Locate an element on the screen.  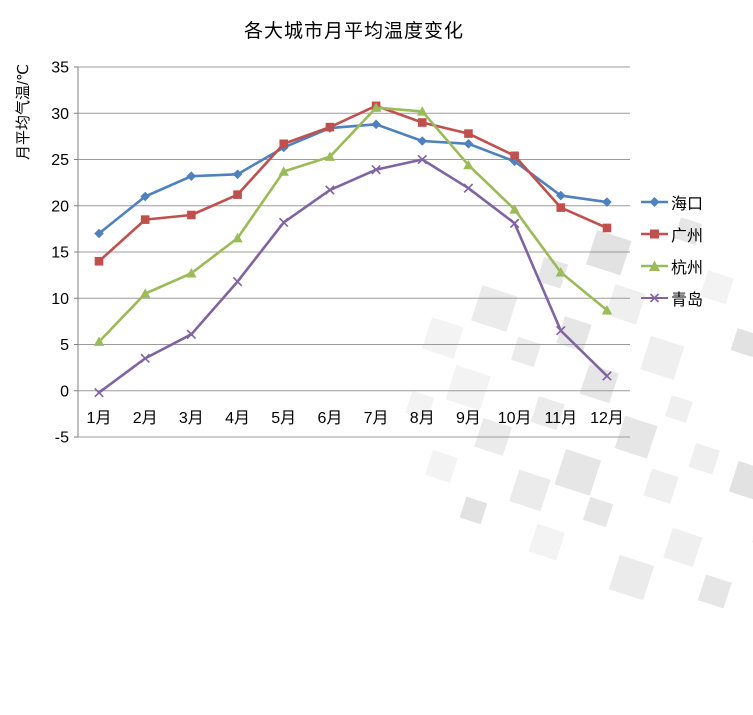
x-tick-label: 12月 is located at coordinates (607, 418).